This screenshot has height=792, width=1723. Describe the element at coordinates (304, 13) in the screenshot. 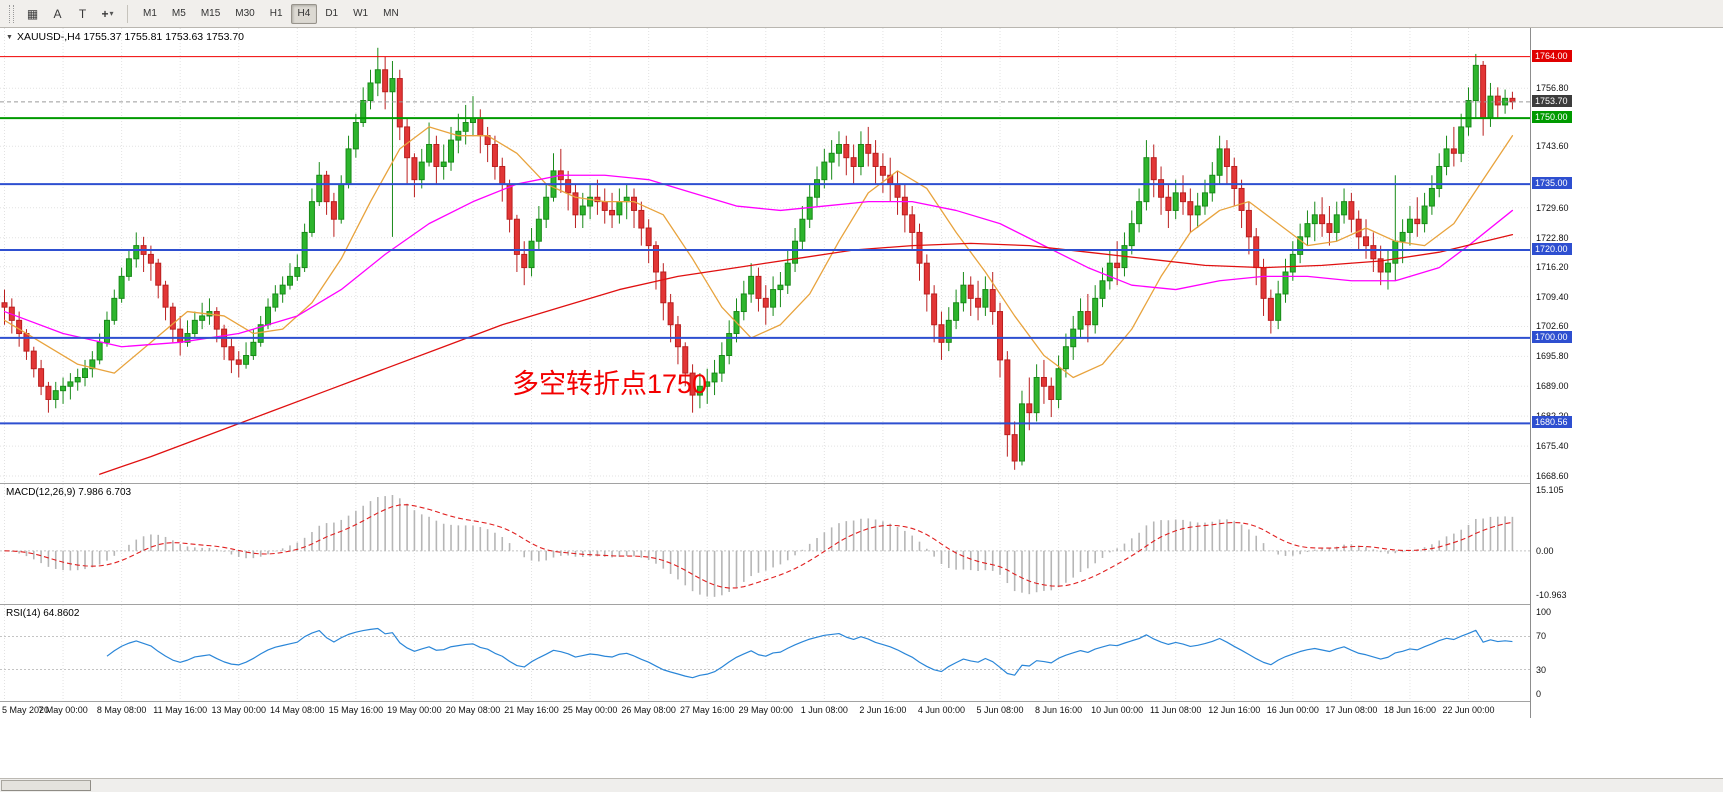

I see `timeframe-button-h4: H4` at that location.